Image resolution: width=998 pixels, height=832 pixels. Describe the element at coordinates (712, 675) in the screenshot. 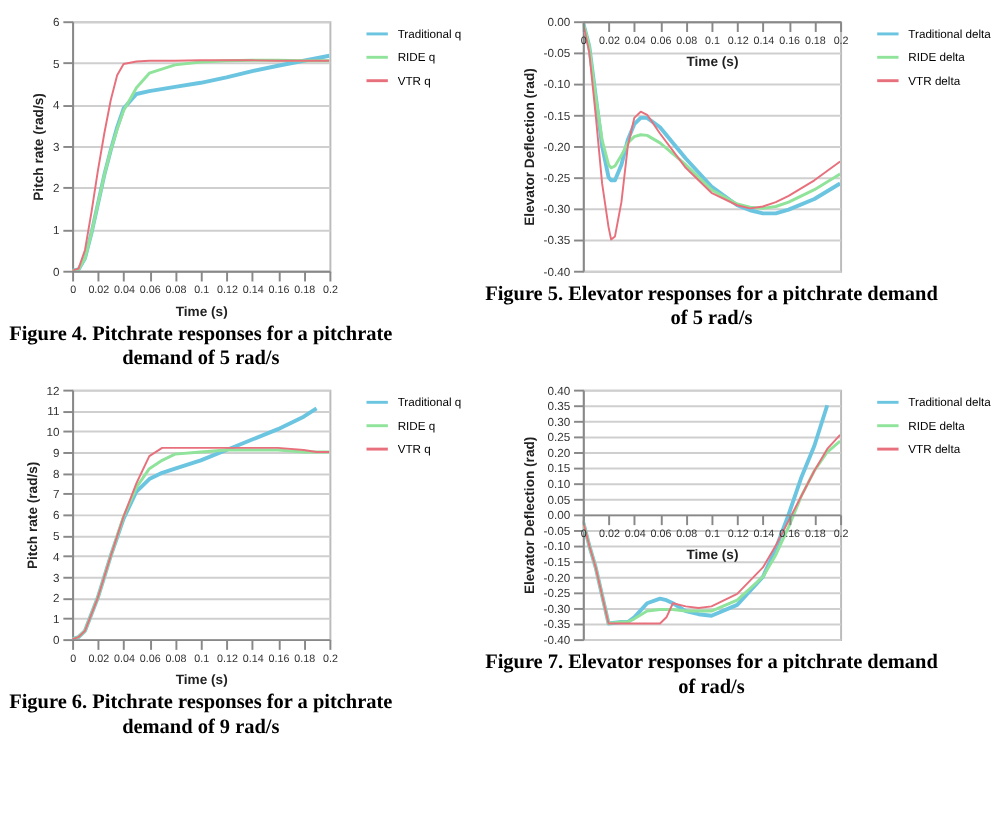

I see `text: Figure 7. Elevator responses for a pitchrate demand of rad/s` at that location.